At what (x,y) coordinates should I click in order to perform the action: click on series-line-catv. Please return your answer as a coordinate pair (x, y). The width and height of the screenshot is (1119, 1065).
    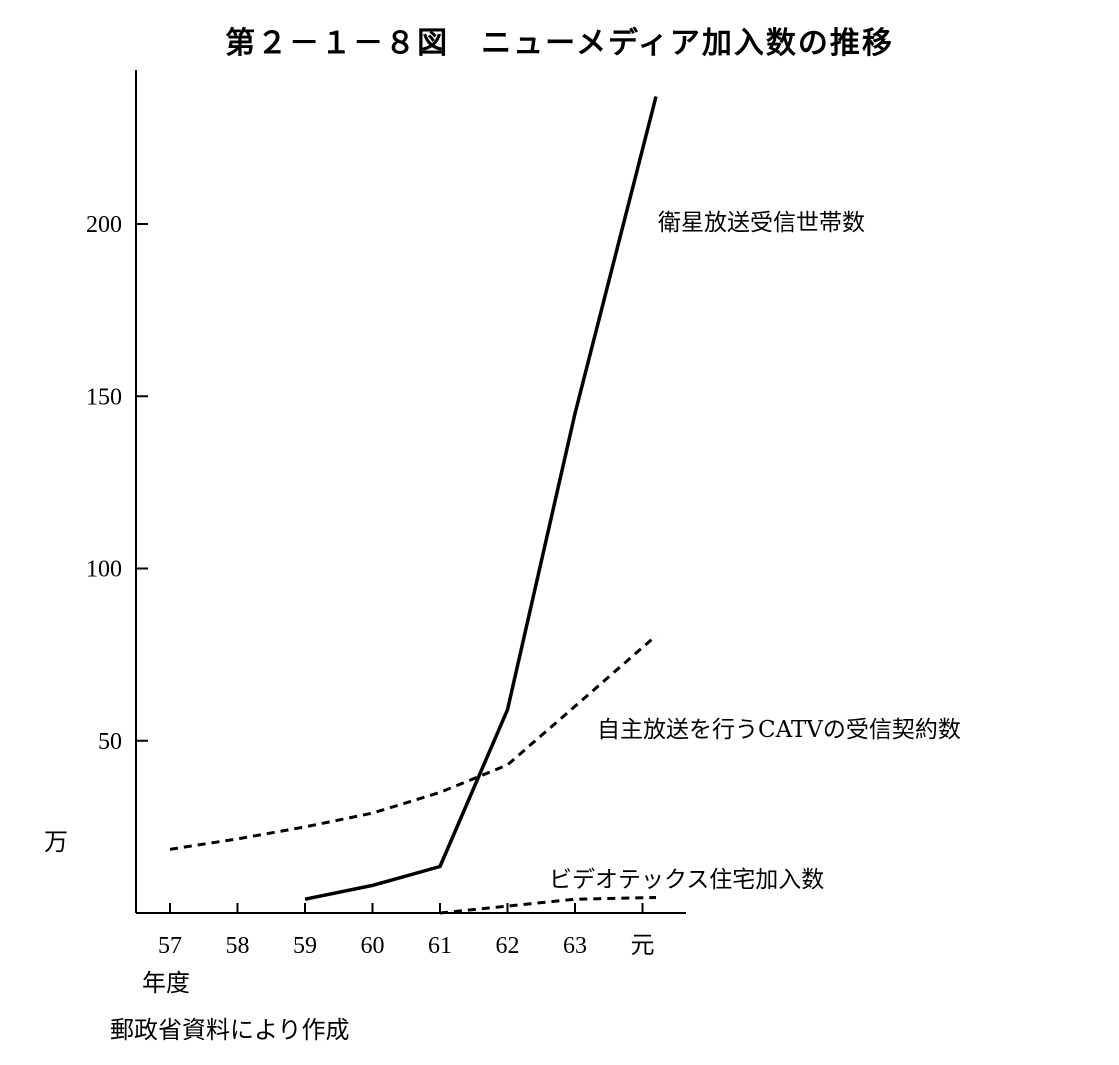
    Looking at the image, I should click on (413, 742).